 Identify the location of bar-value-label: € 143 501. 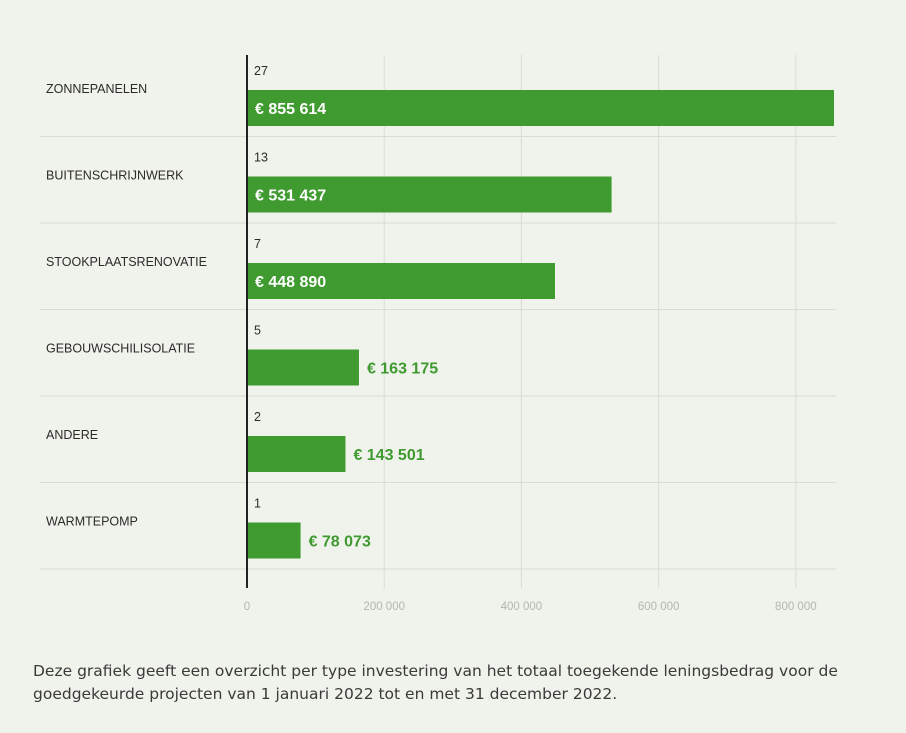
(388, 455).